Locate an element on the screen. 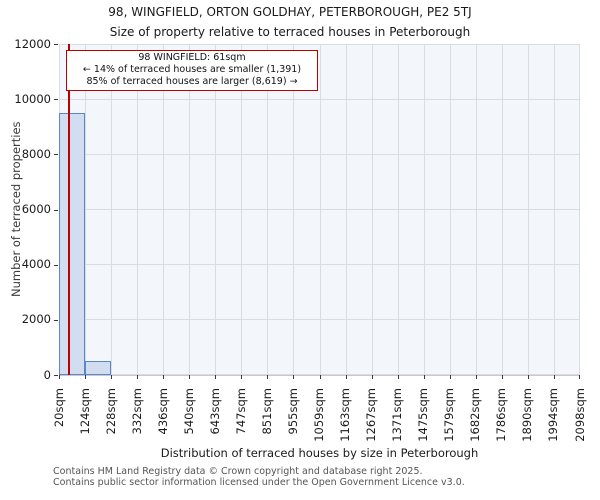 The width and height of the screenshot is (600, 500). x-tick-label: 1371sqm is located at coordinates (397, 415).